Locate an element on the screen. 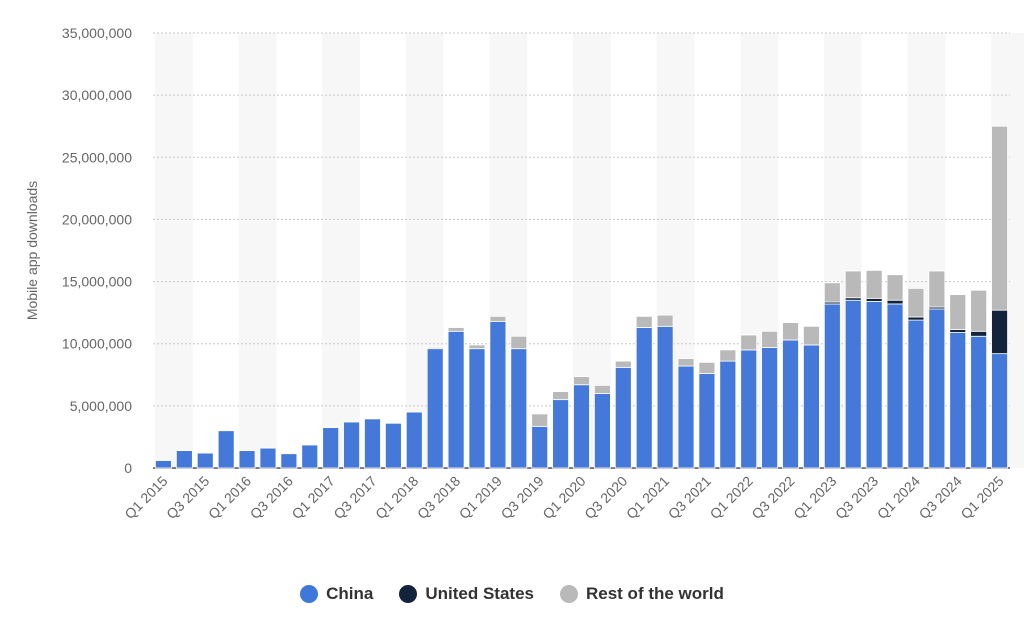 The image size is (1024, 634). x-tick-label: Q1 2020 is located at coordinates (563, 497).